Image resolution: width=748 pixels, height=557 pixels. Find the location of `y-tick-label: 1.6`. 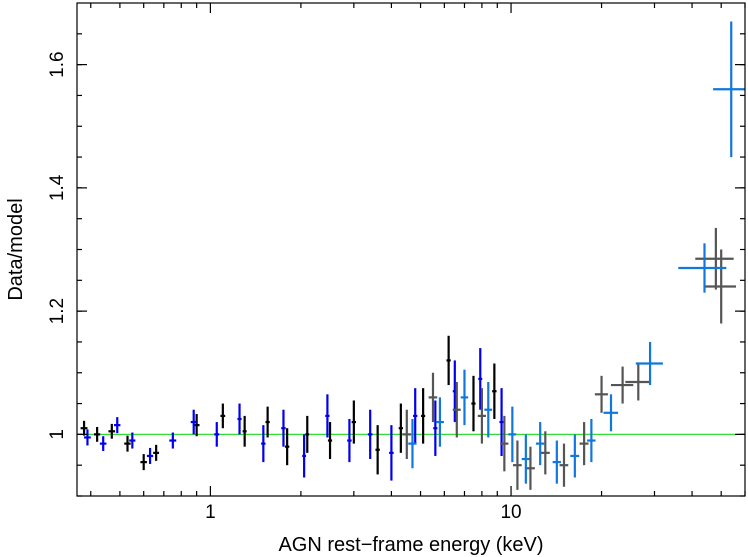

y-tick-label: 1.6 is located at coordinates (57, 64).